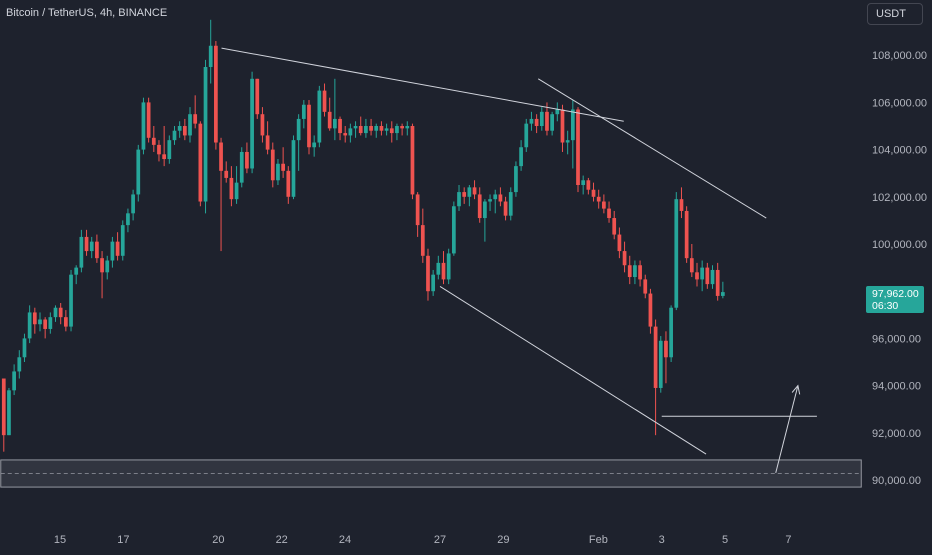 This screenshot has height=555, width=932. I want to click on x-axis-tick-label: 3, so click(662, 540).